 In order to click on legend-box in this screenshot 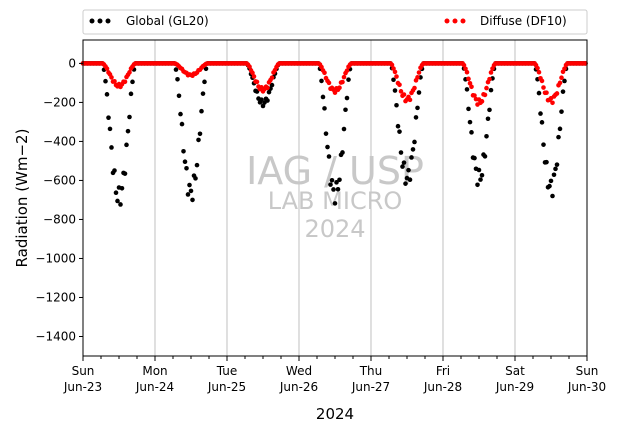, I will do `click(335, 22)`.